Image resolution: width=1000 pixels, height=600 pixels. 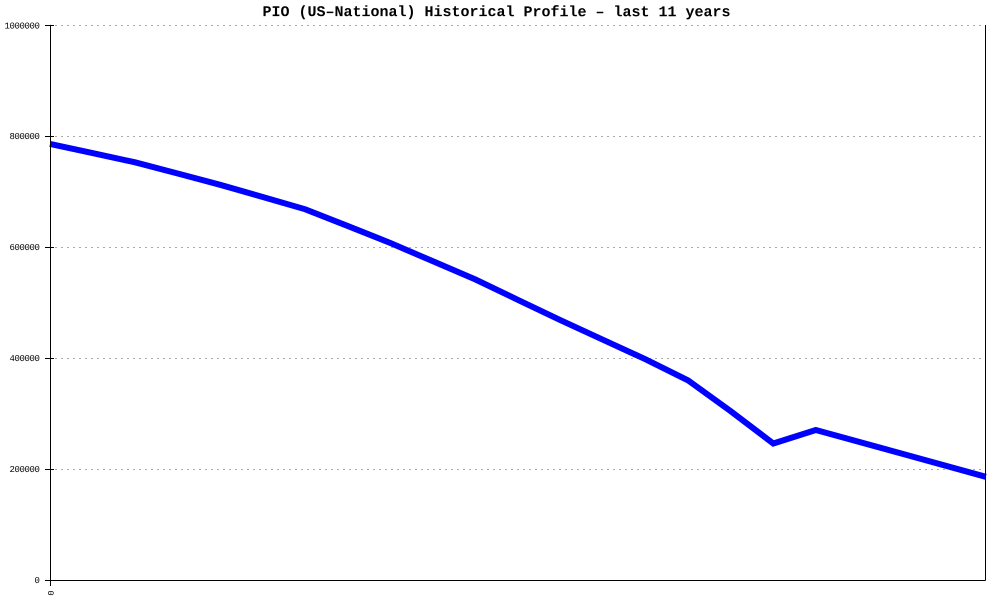 What do you see at coordinates (24, 470) in the screenshot?
I see `svg-text: 200000` at bounding box center [24, 470].